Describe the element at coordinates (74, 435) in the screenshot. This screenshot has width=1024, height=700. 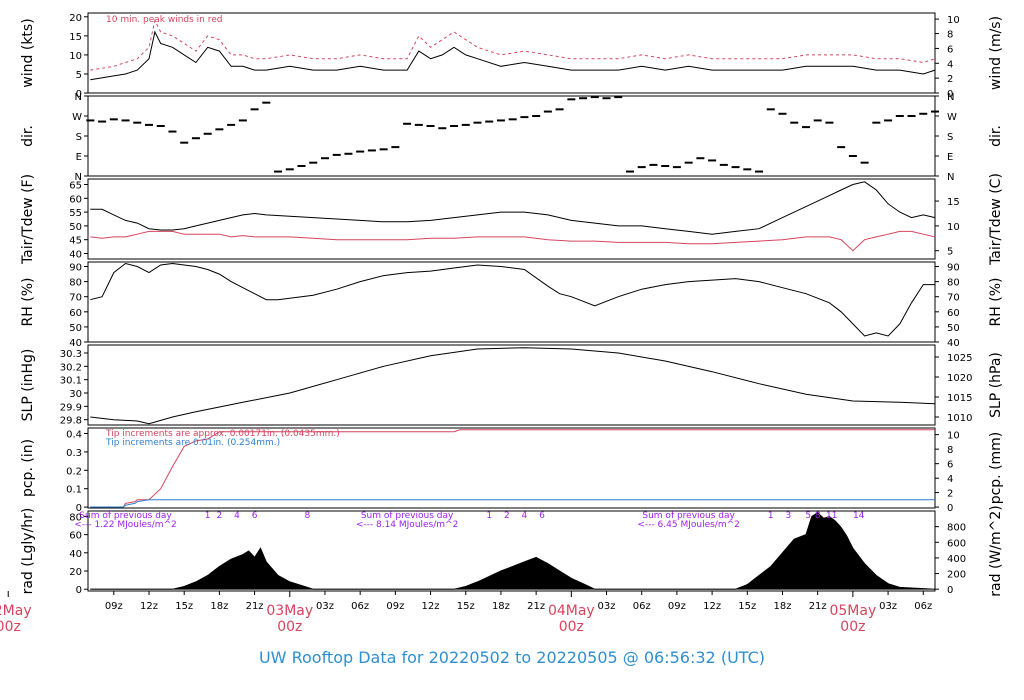
I see `y-tick-label: 0.4` at that location.